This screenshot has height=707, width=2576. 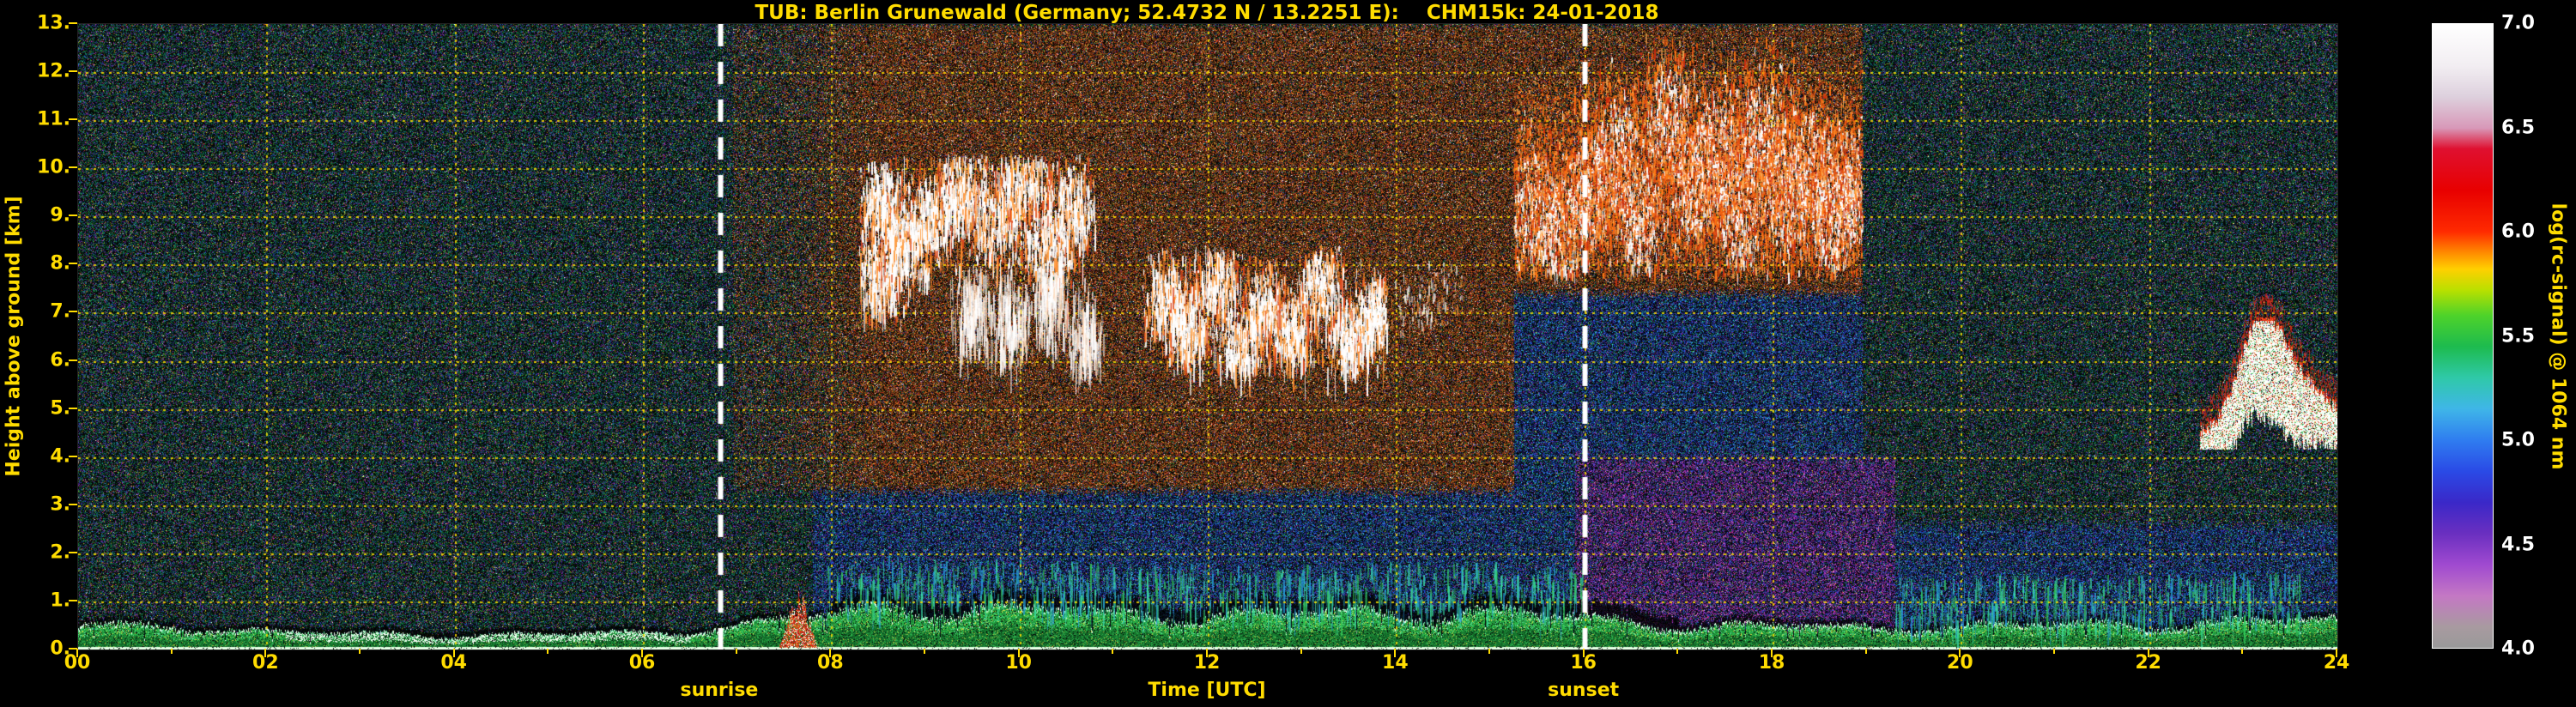 I want to click on colorbar-tick-label: 6.0, so click(x=2518, y=232).